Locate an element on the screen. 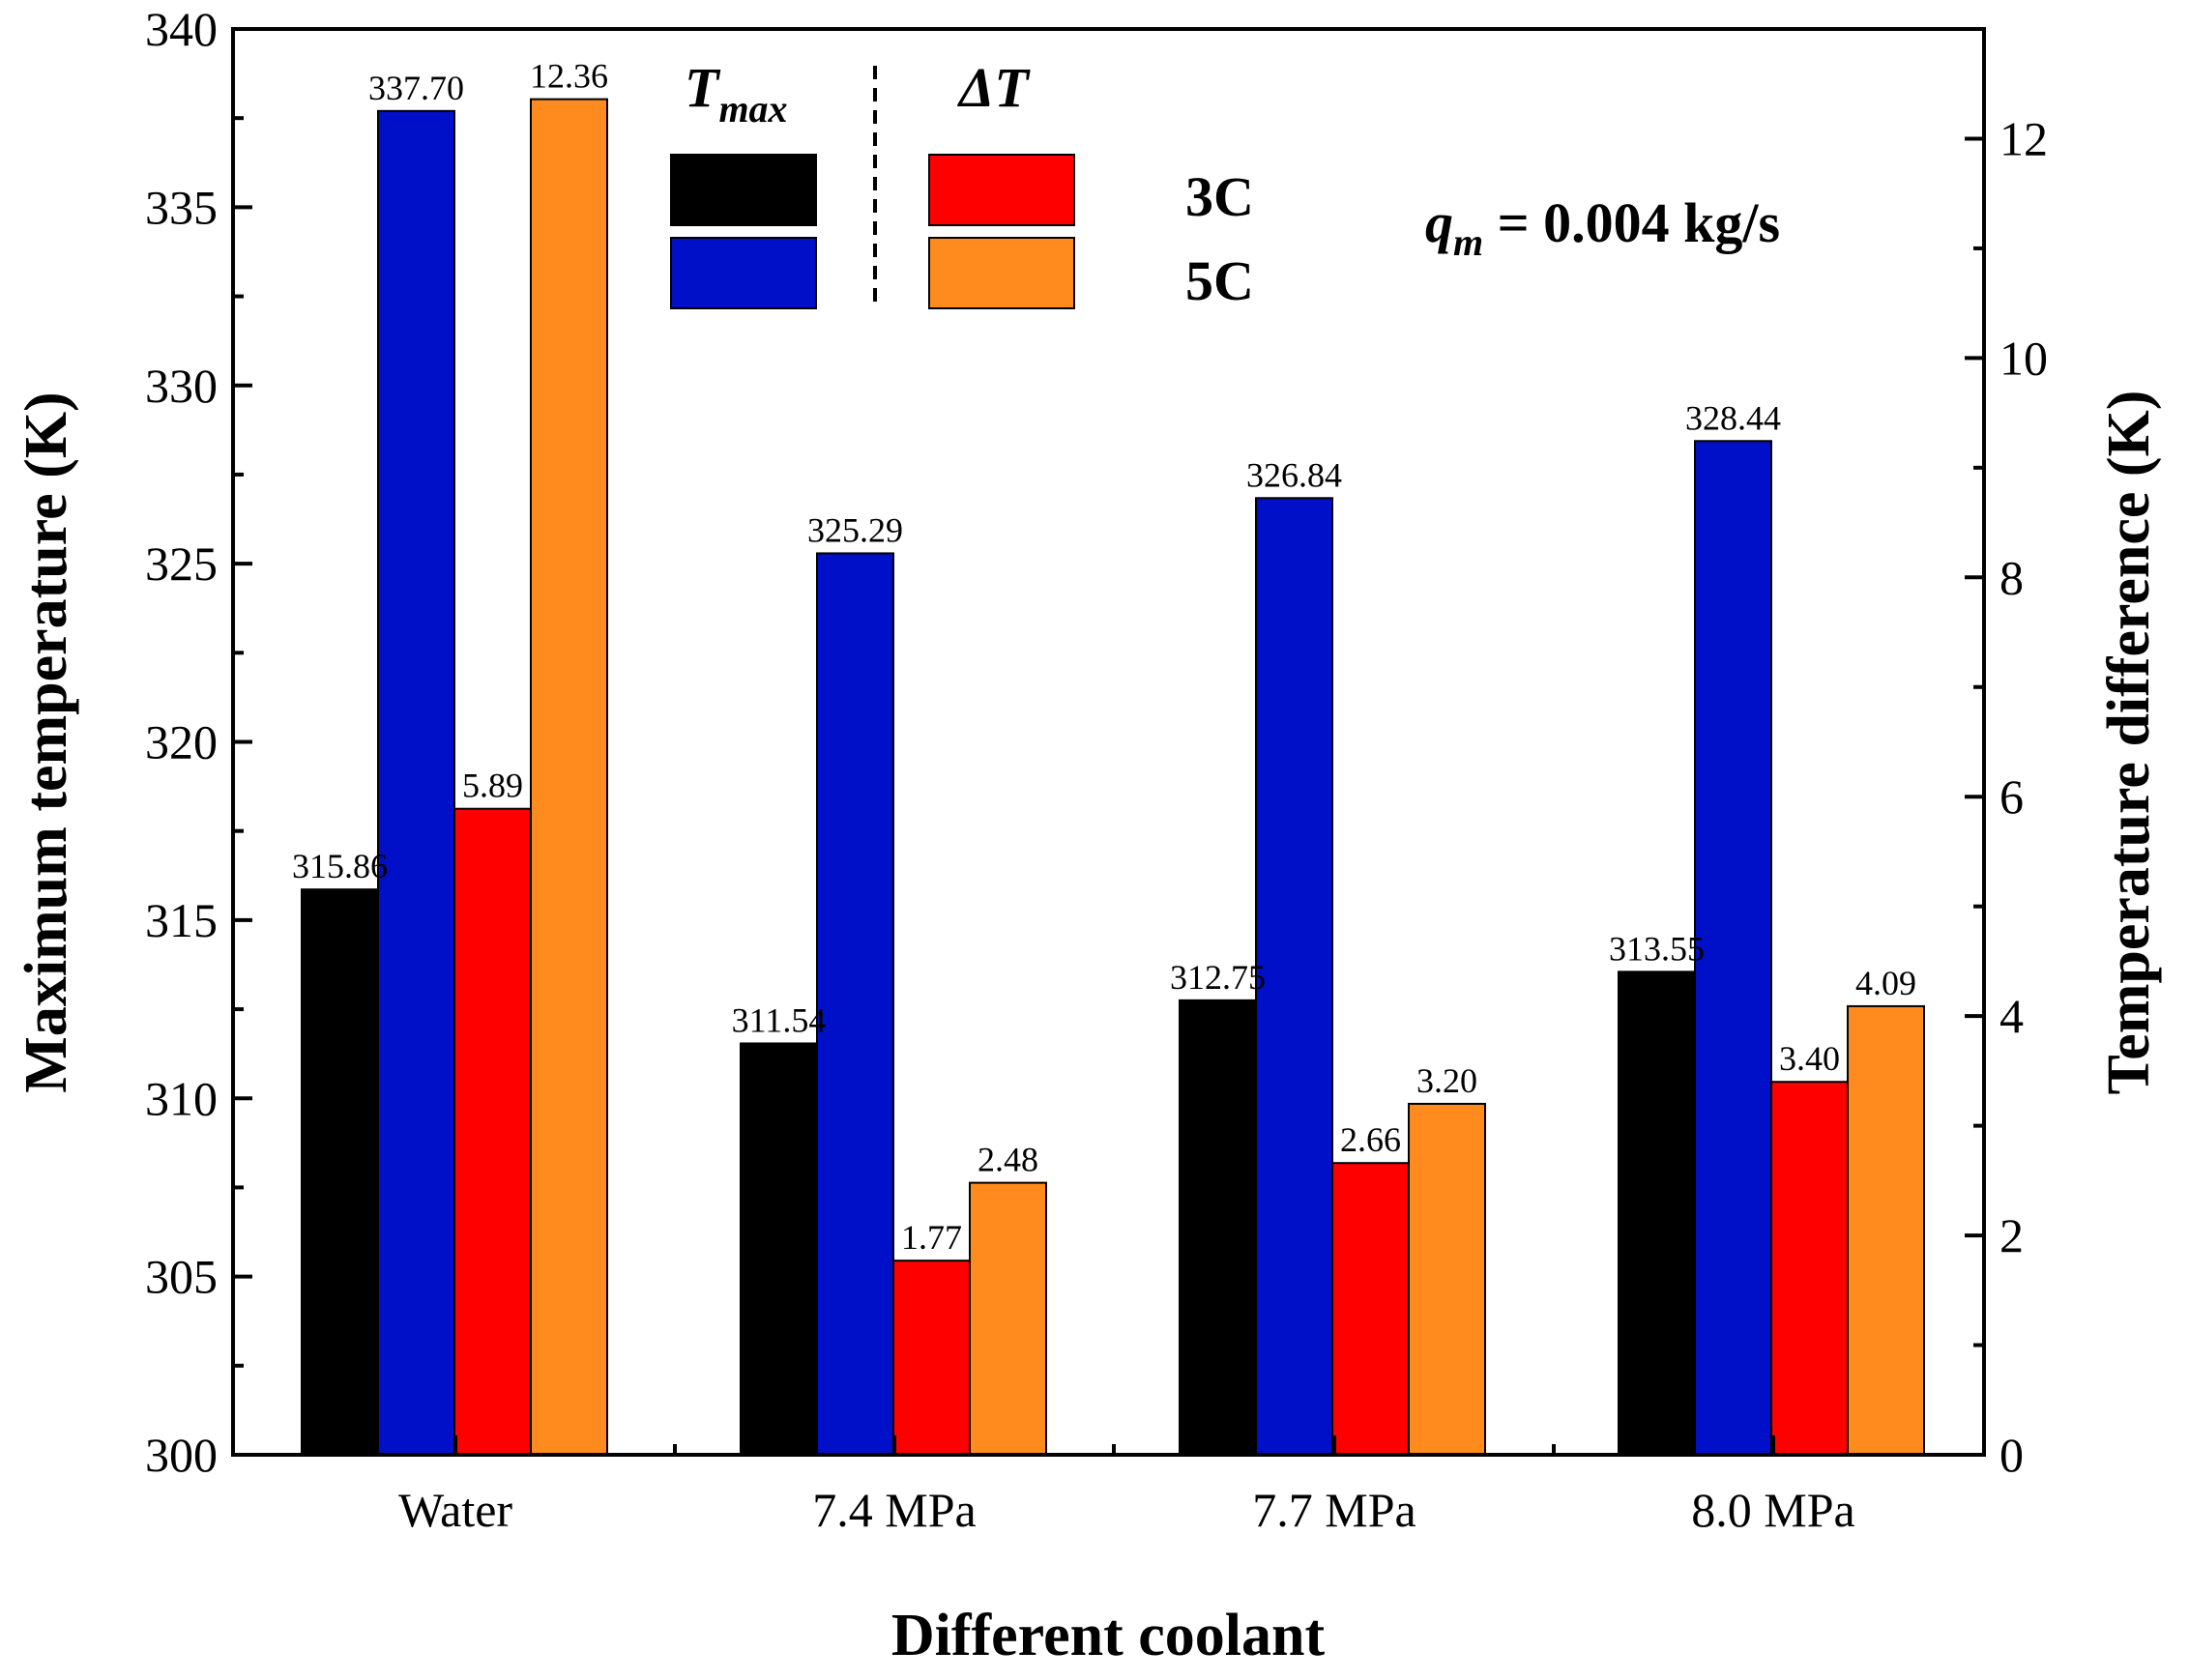  left-tick-label: 340 is located at coordinates (181, 29).